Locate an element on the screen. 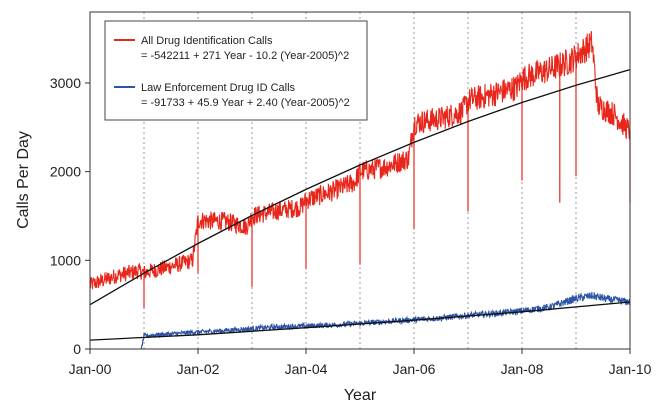 The image size is (656, 409). x-axis-title: Year is located at coordinates (360, 395).